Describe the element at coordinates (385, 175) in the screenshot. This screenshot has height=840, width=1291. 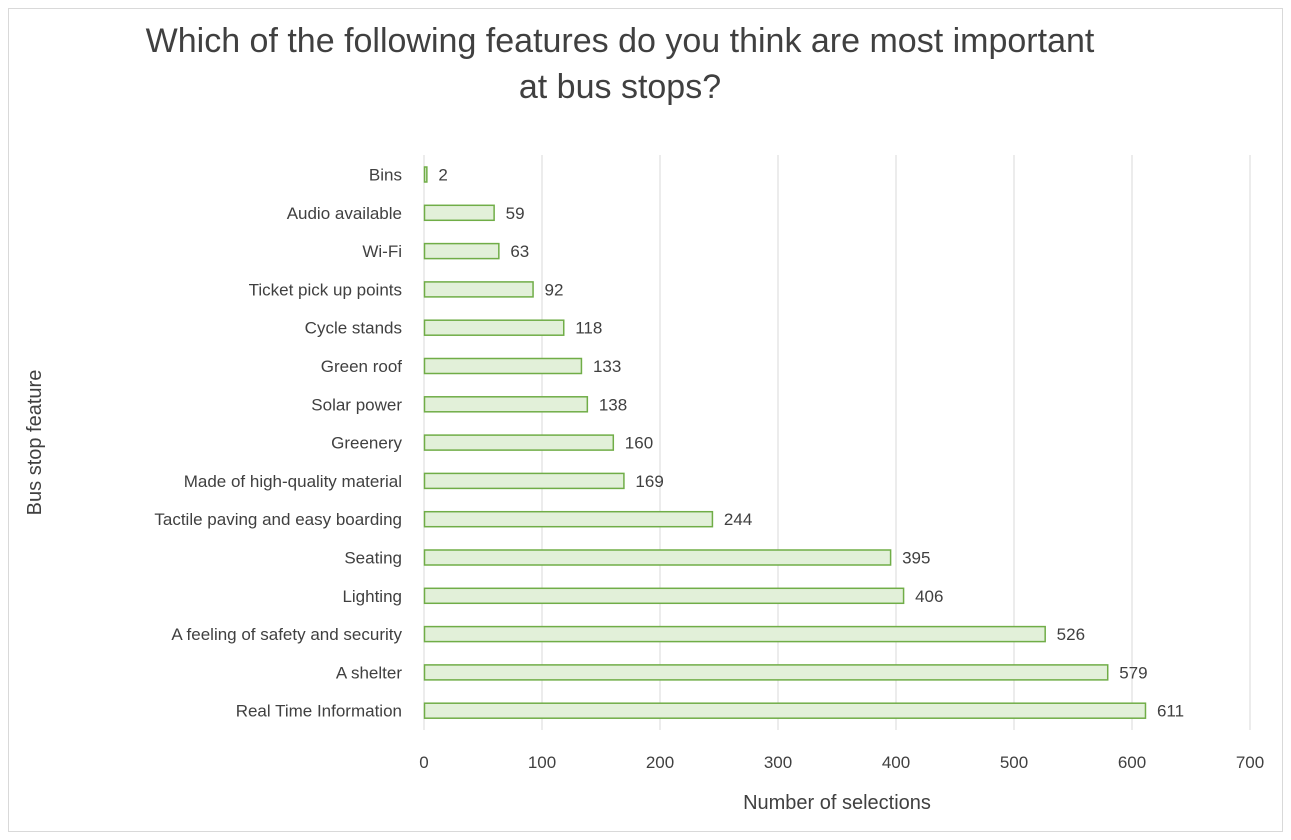
I see `category-label: Bins` at that location.